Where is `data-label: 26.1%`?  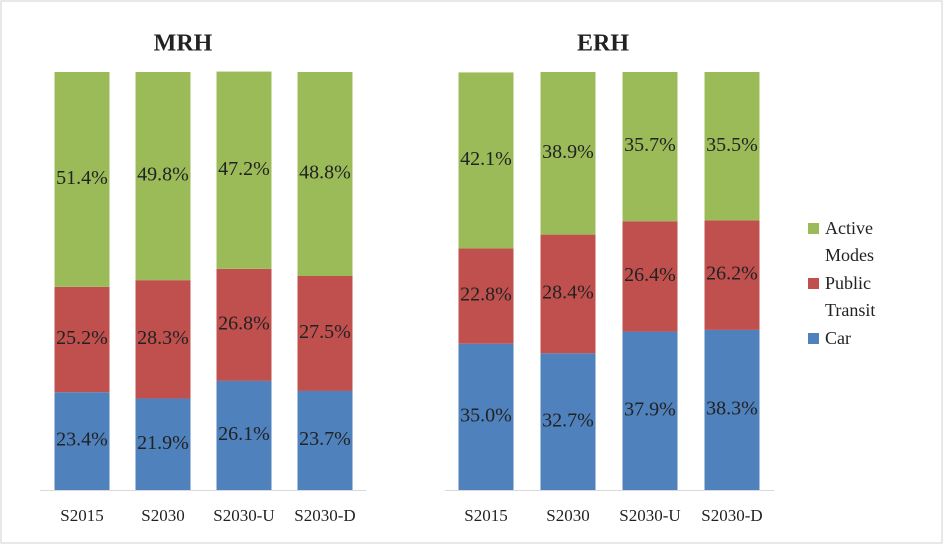 data-label: 26.1% is located at coordinates (244, 434).